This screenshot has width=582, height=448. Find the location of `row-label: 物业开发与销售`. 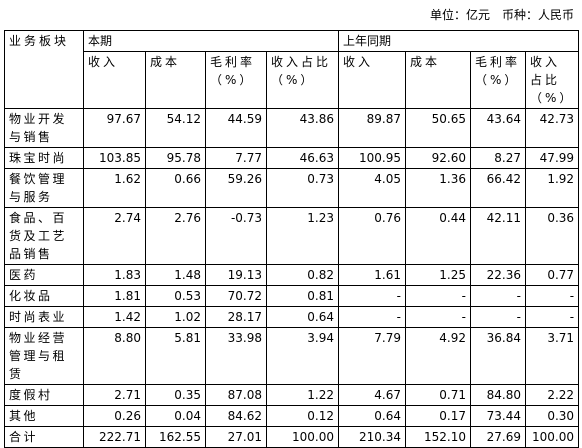

row-label: 物业开发与销售 is located at coordinates (44, 128).